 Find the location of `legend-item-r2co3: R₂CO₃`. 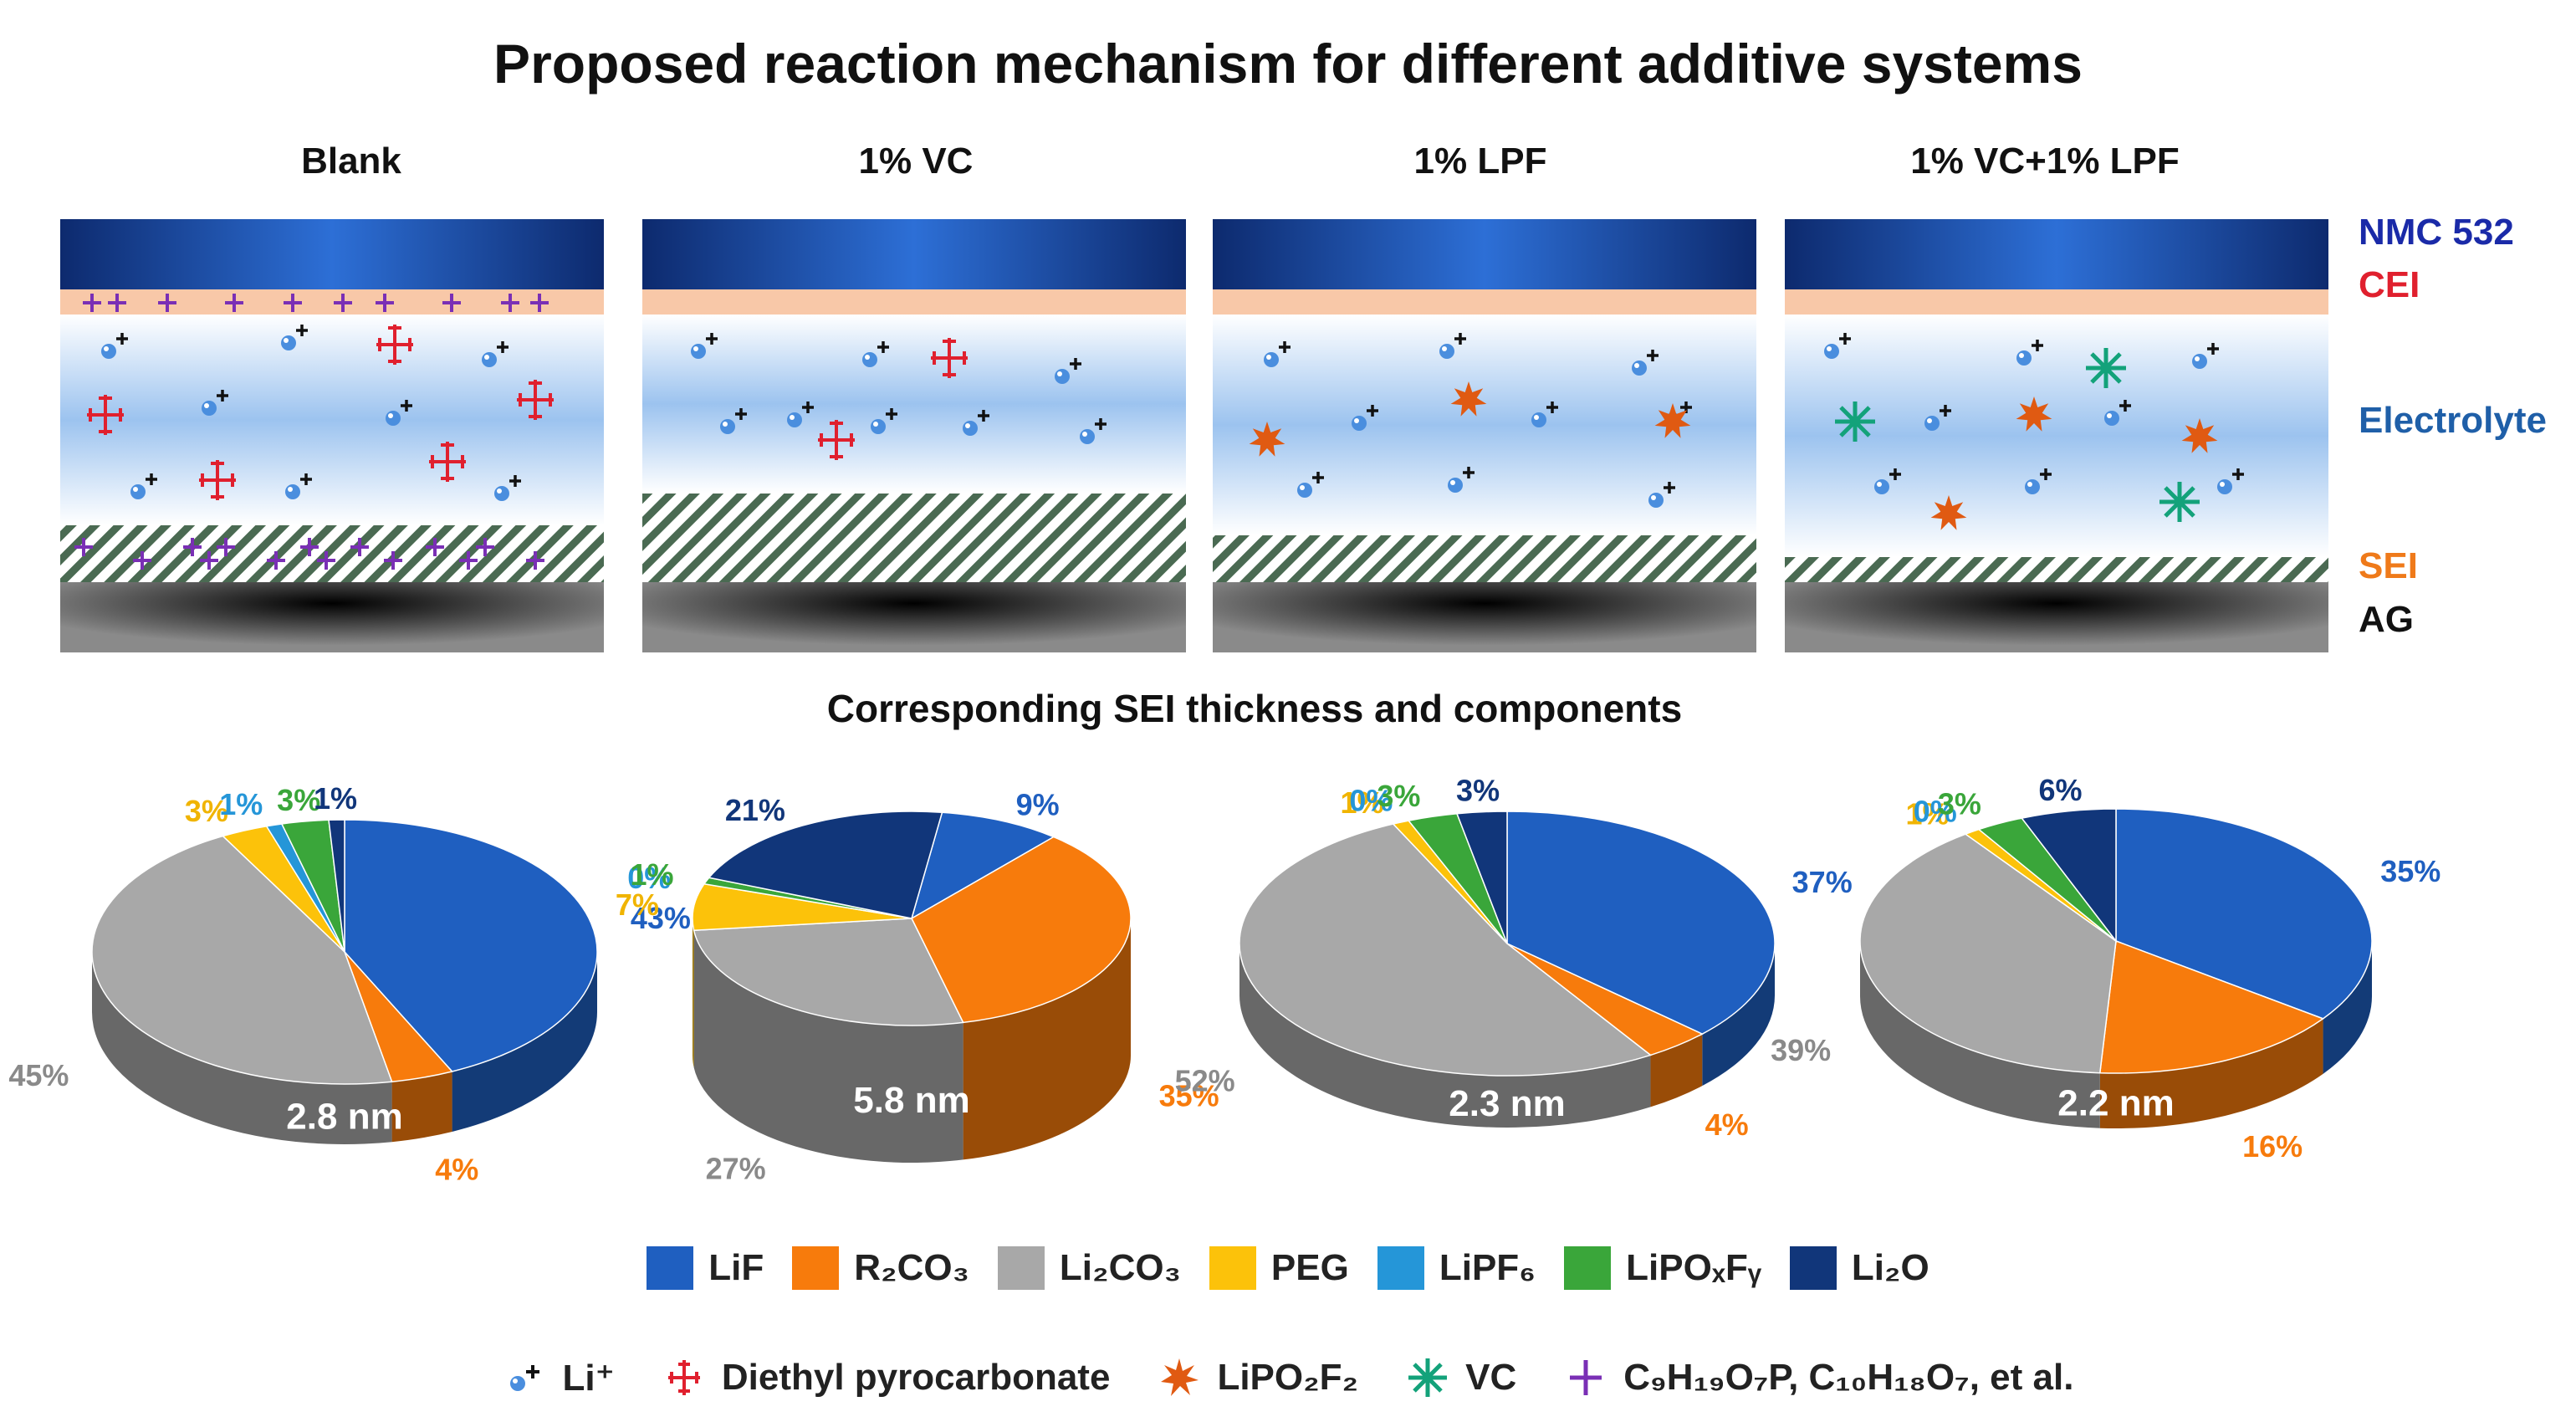

legend-item-r2co3: R₂CO₃ is located at coordinates (880, 1268).